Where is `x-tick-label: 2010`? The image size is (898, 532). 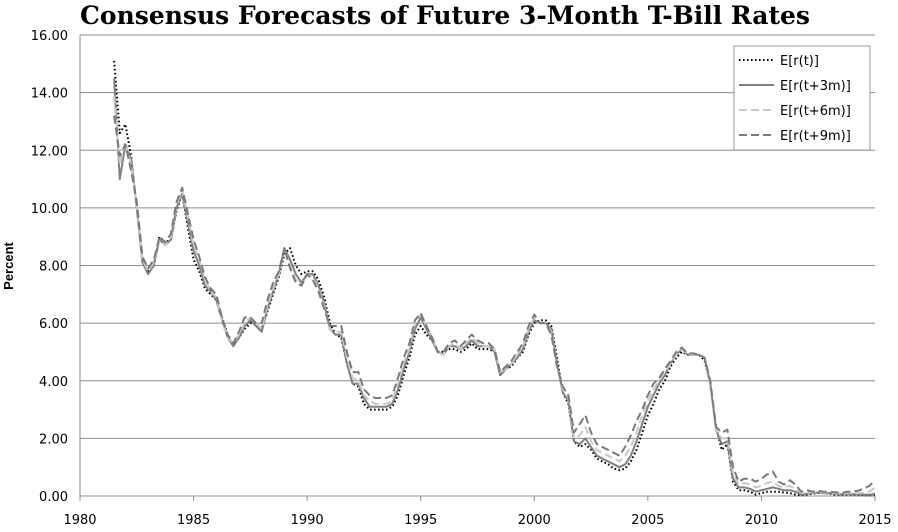 x-tick-label: 2010 is located at coordinates (761, 520).